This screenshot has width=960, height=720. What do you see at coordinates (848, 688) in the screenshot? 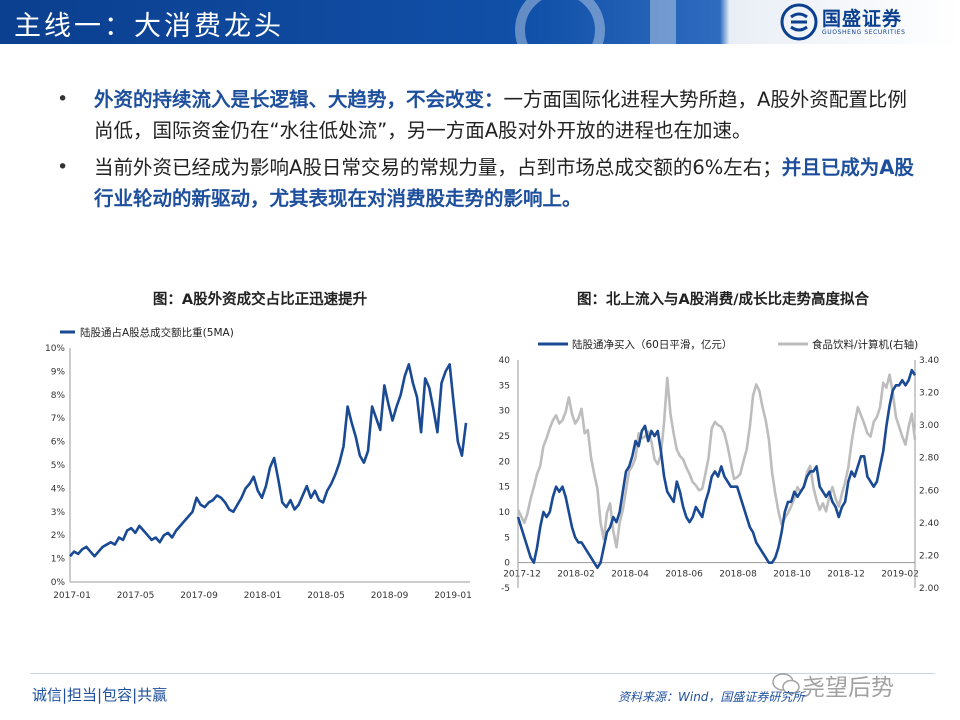
I see `watermark-text: 尧望后势` at bounding box center [848, 688].